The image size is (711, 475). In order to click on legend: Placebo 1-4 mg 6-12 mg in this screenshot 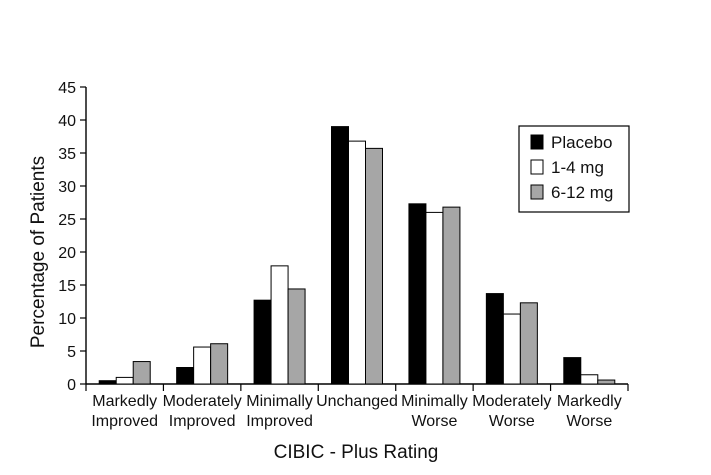, I will do `click(574, 169)`.